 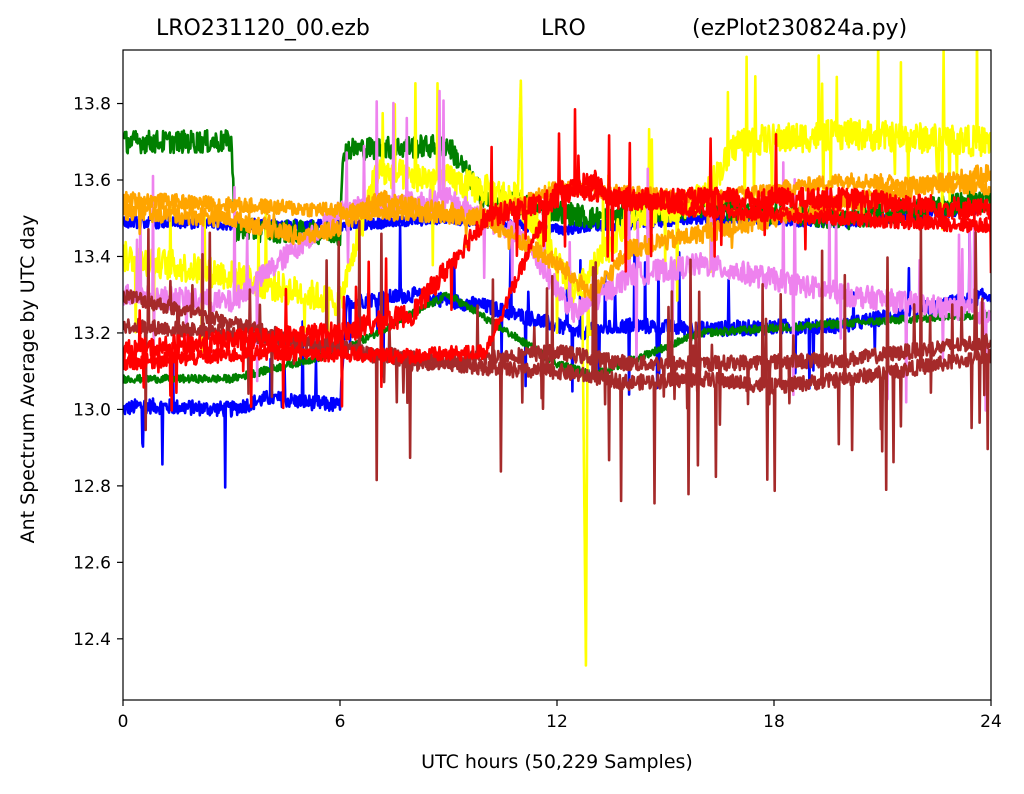 I want to click on y-tick-label-7: 13.8, so click(x=92, y=105).